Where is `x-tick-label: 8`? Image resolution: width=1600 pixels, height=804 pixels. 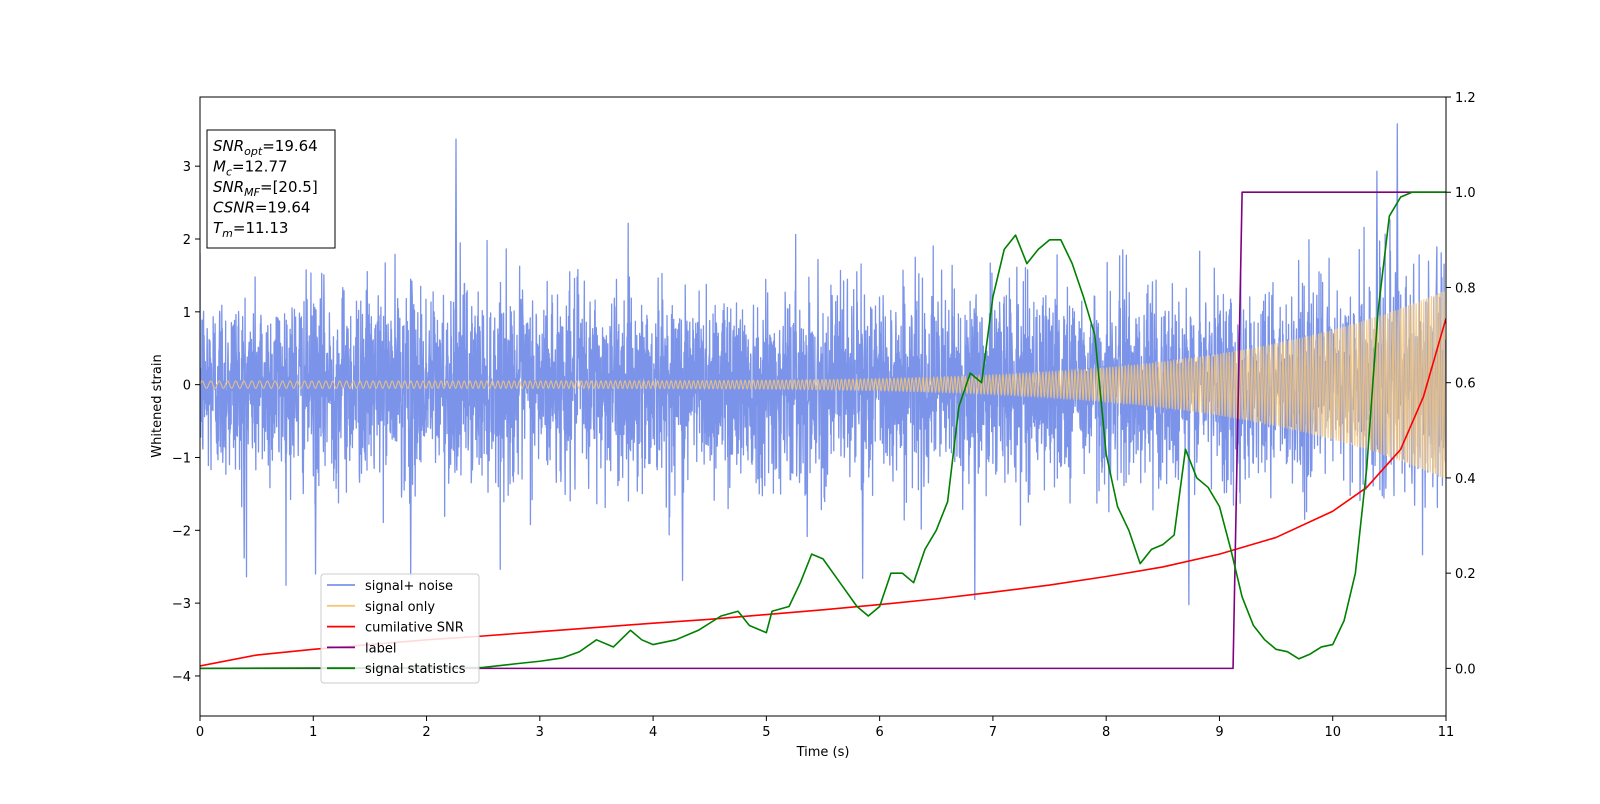 x-tick-label: 8 is located at coordinates (1106, 732).